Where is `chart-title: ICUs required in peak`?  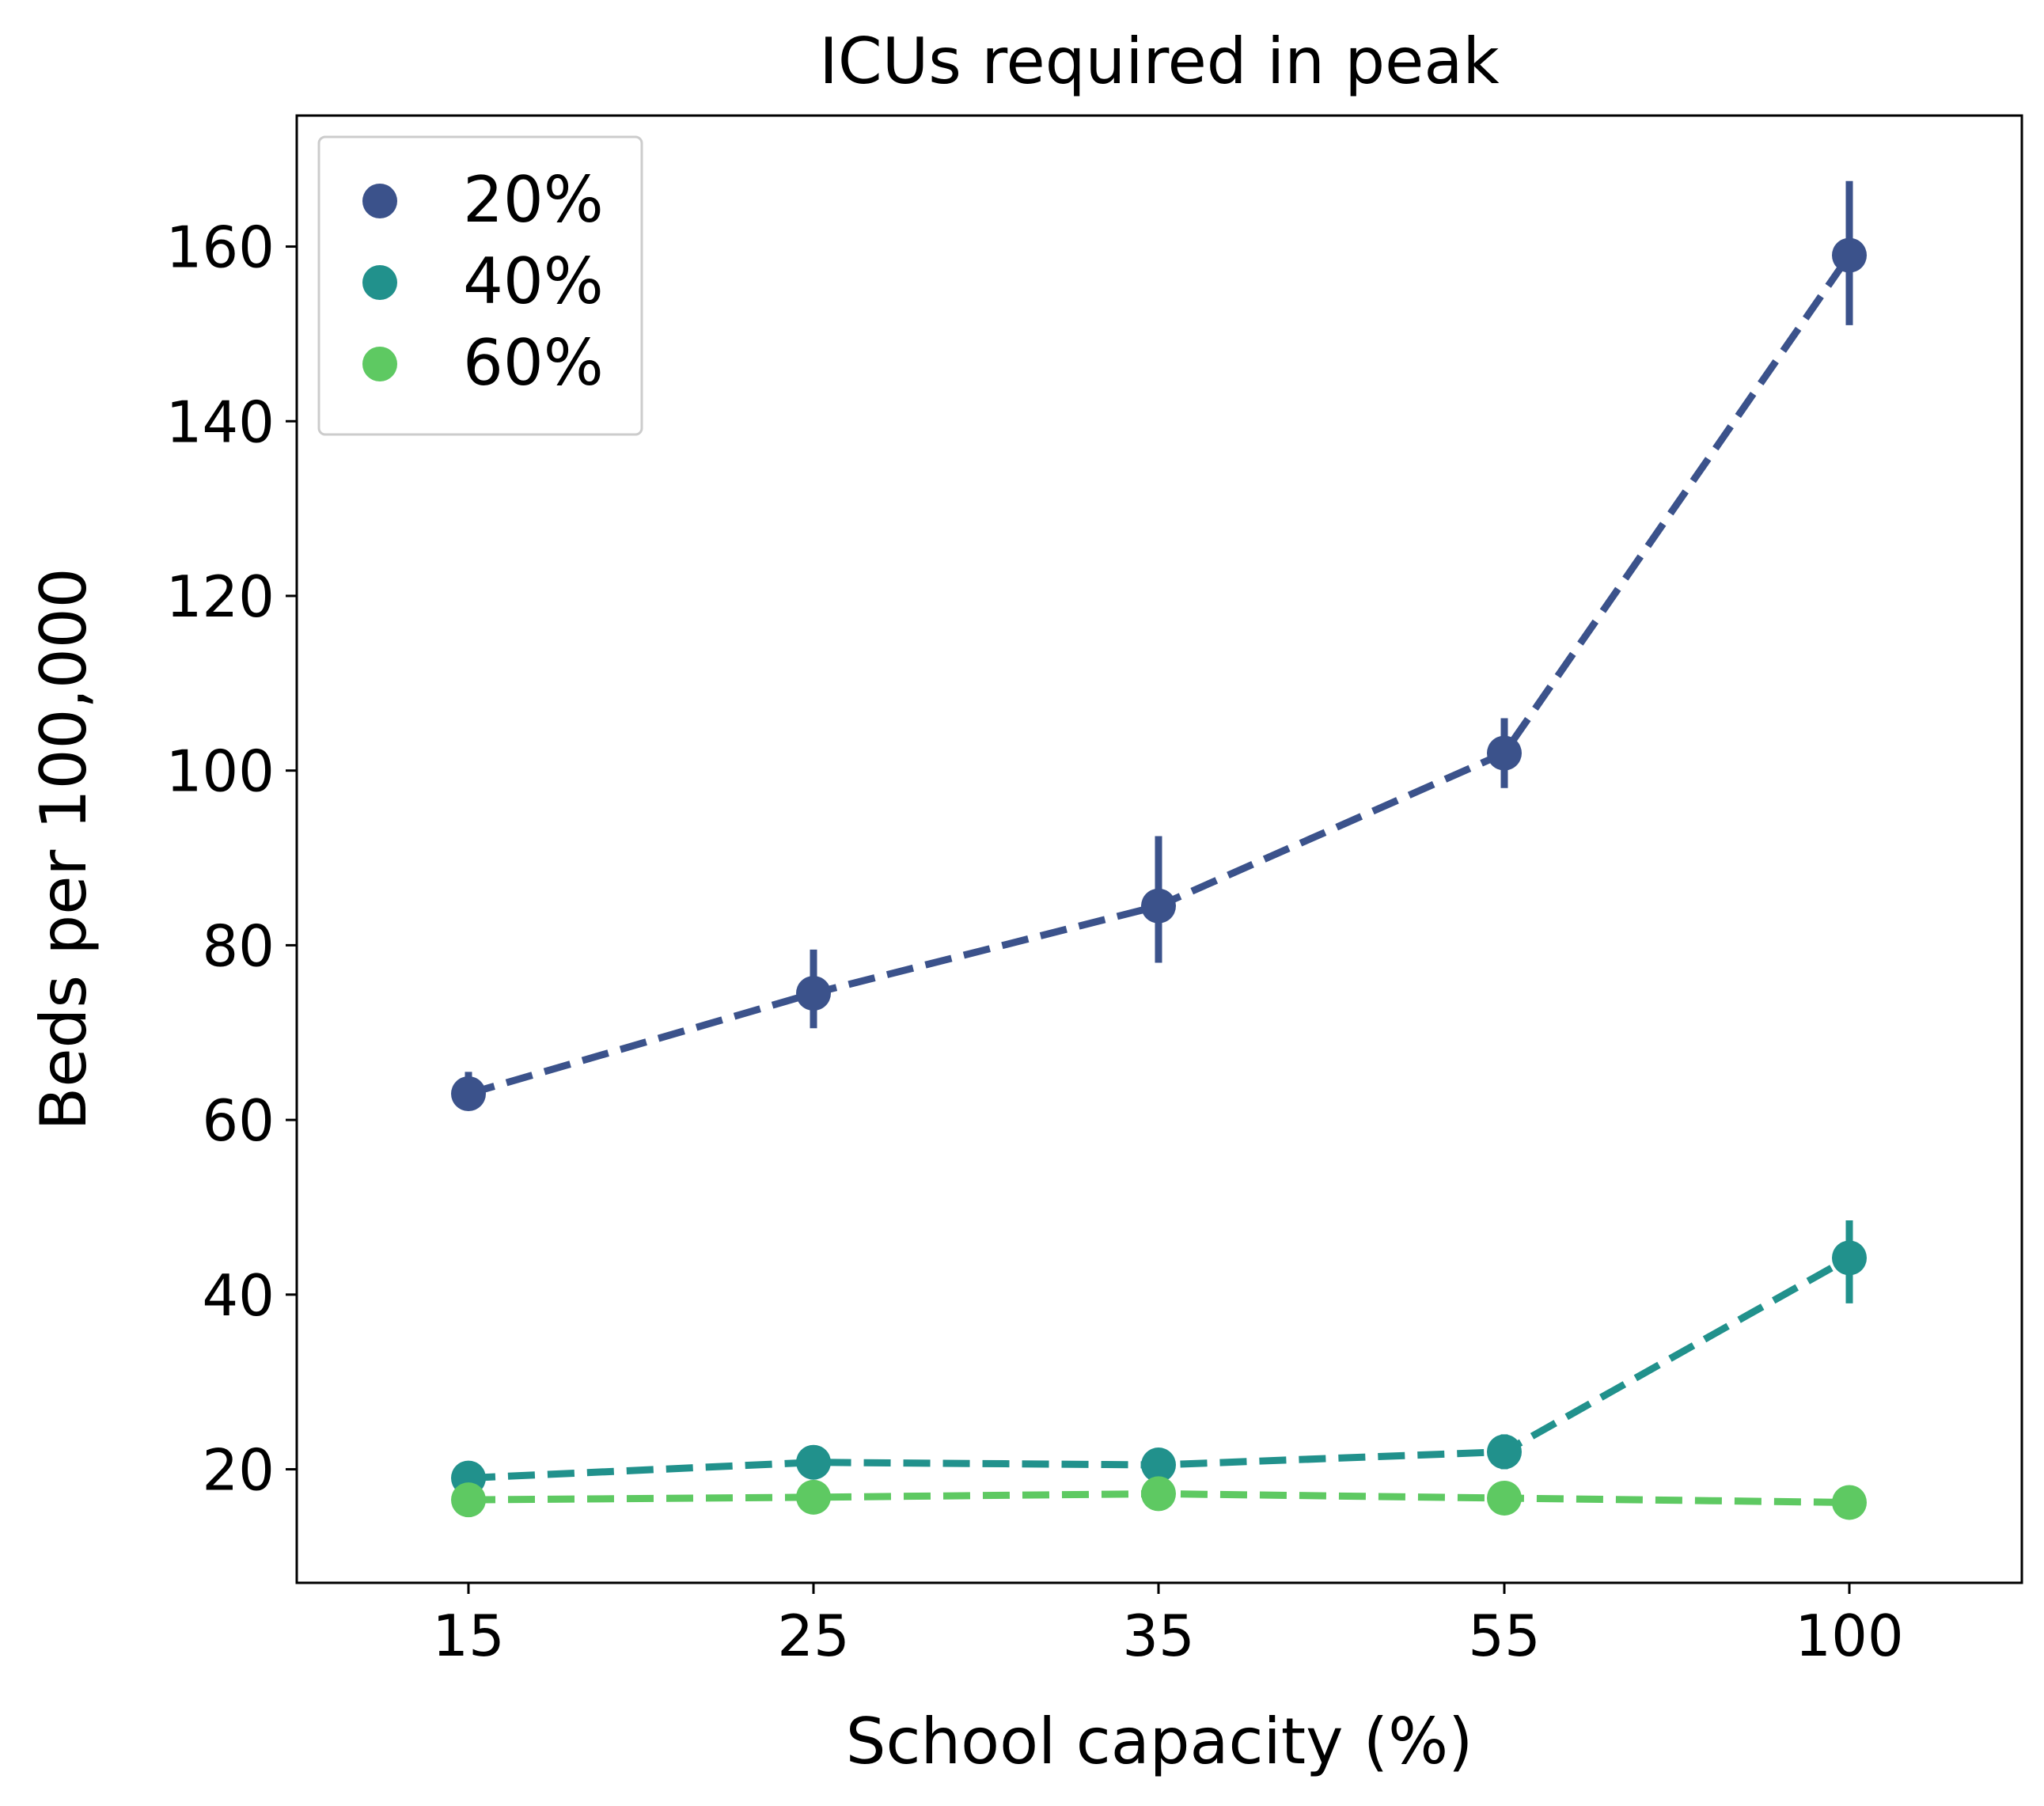
chart-title: ICUs required in peak is located at coordinates (1159, 61).